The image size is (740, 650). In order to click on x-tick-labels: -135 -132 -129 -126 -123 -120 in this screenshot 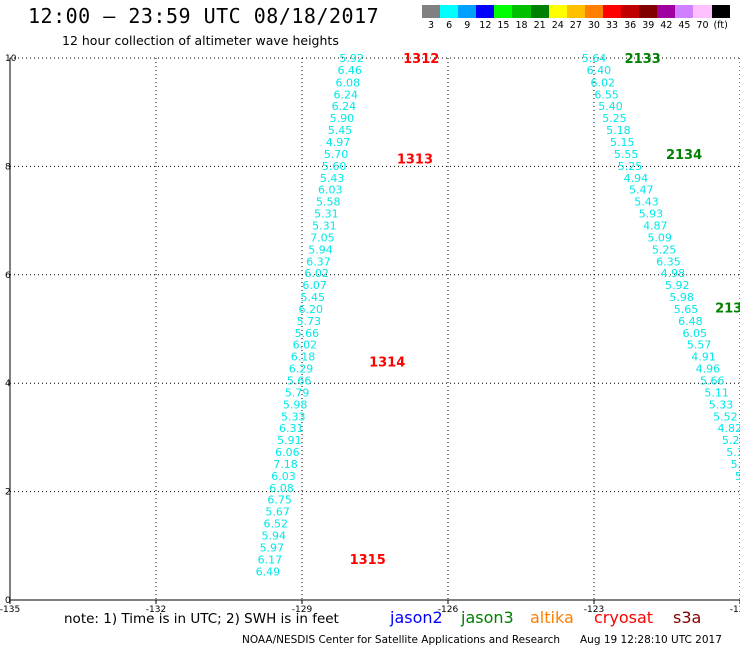, I will do `click(370, 610)`.